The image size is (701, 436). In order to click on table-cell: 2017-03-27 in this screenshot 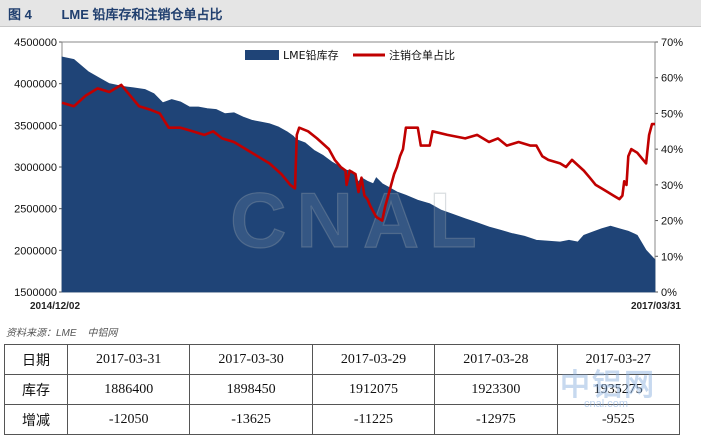, I will do `click(618, 359)`.